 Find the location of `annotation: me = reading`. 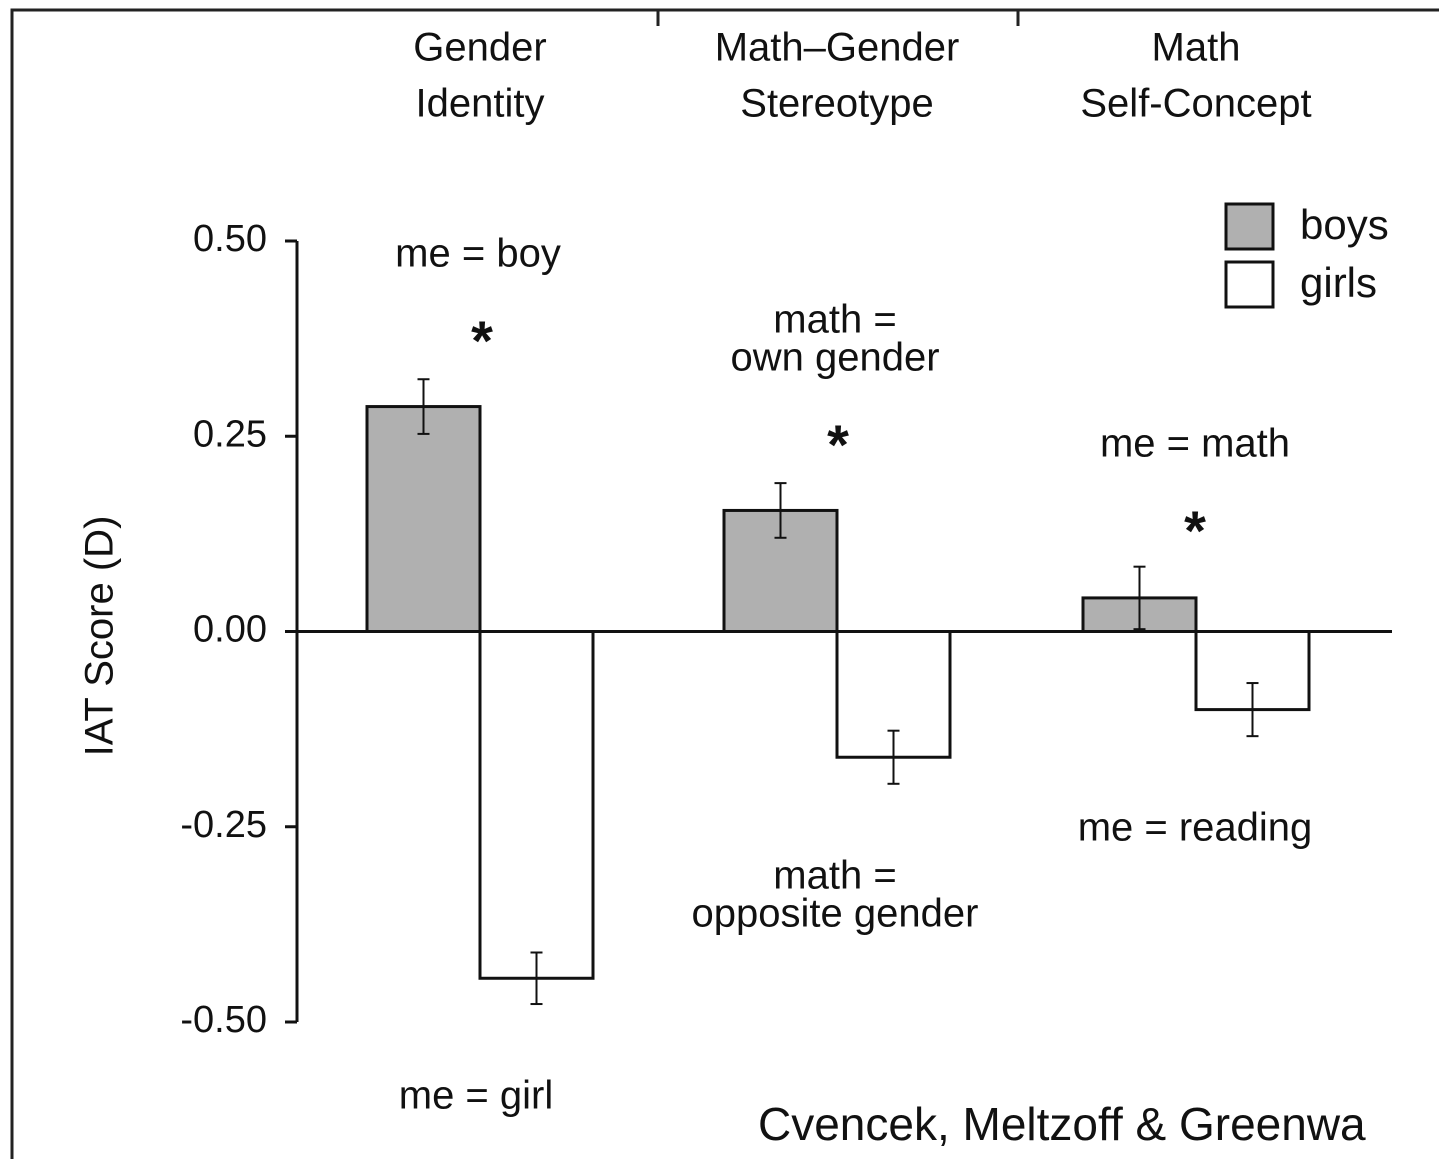

annotation: me = reading is located at coordinates (1195, 828).